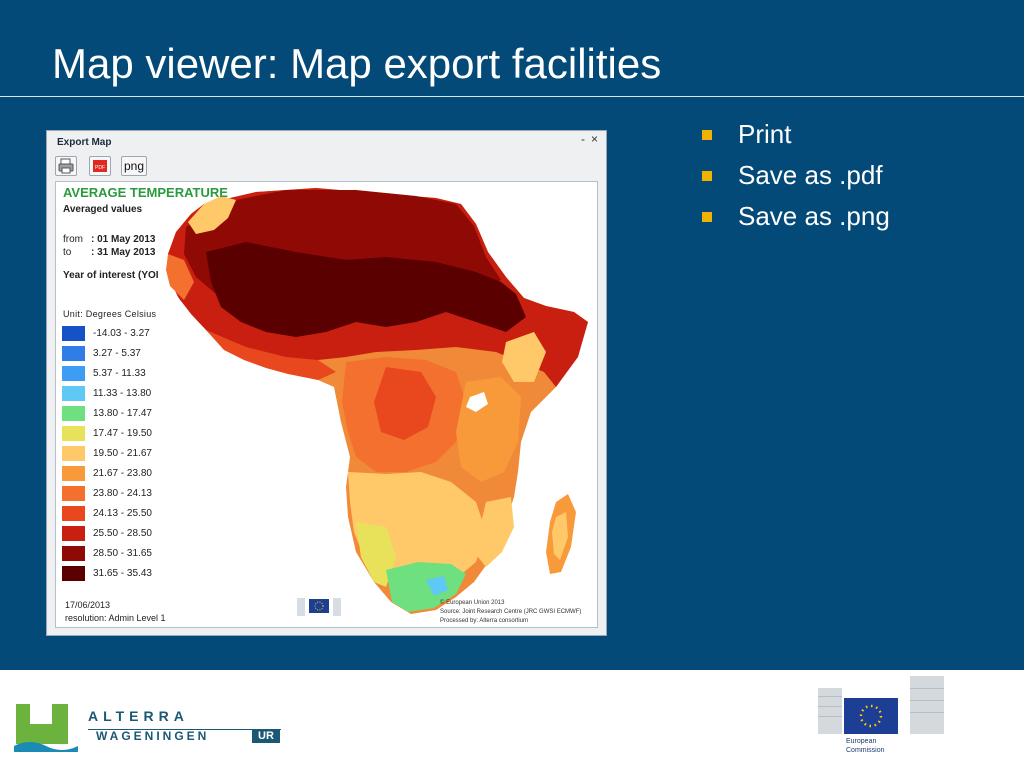 The image size is (1024, 768). What do you see at coordinates (765, 134) in the screenshot?
I see `bullet-text: Print` at bounding box center [765, 134].